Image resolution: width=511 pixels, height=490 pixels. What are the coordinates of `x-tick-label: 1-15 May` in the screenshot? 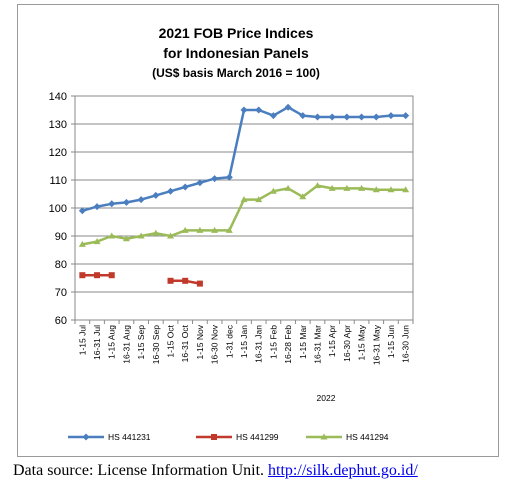 It's located at (362, 342).